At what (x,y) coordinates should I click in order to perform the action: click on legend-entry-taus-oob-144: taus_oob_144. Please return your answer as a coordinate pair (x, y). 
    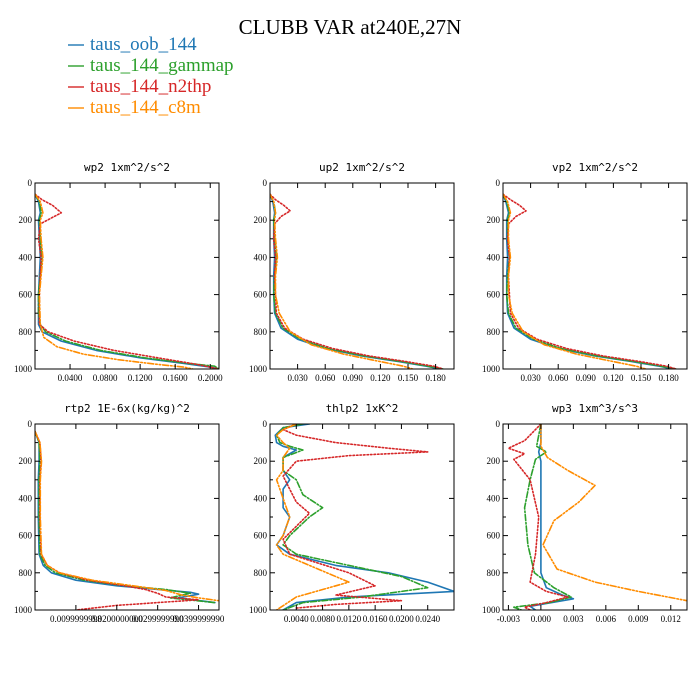
    Looking at the image, I should click on (143, 44).